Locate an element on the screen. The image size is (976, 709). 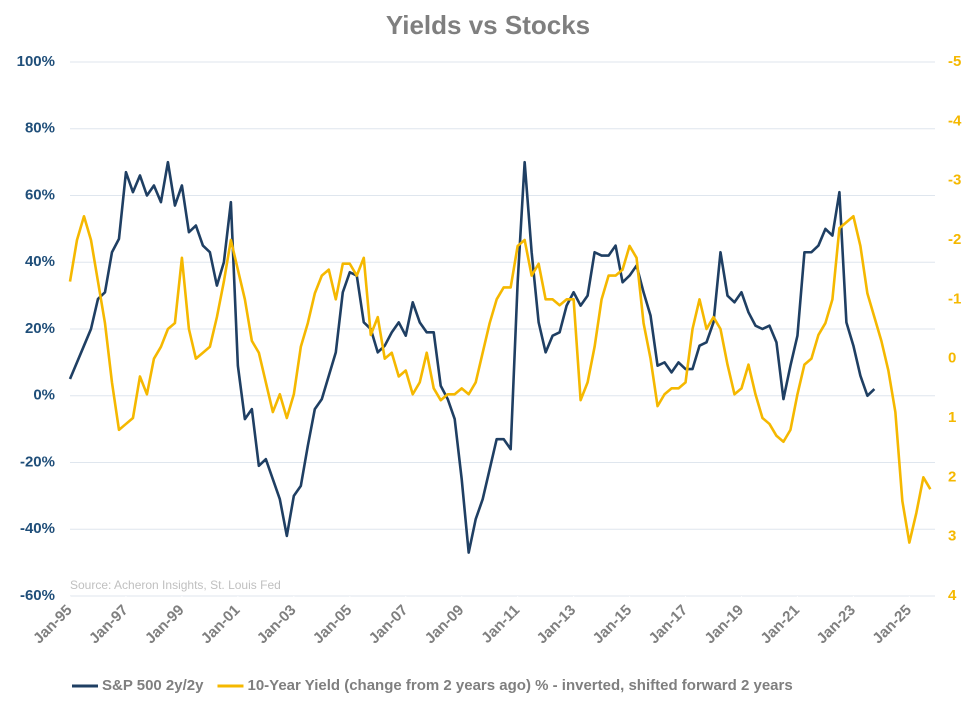
chart-title: Yields vs Stocks is located at coordinates (488, 25).